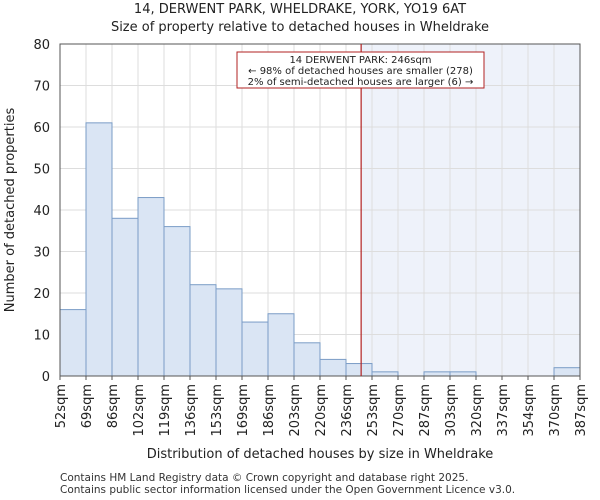 The image size is (600, 500). What do you see at coordinates (191, 410) in the screenshot?
I see `x-tick-label: 136sqm` at bounding box center [191, 410].